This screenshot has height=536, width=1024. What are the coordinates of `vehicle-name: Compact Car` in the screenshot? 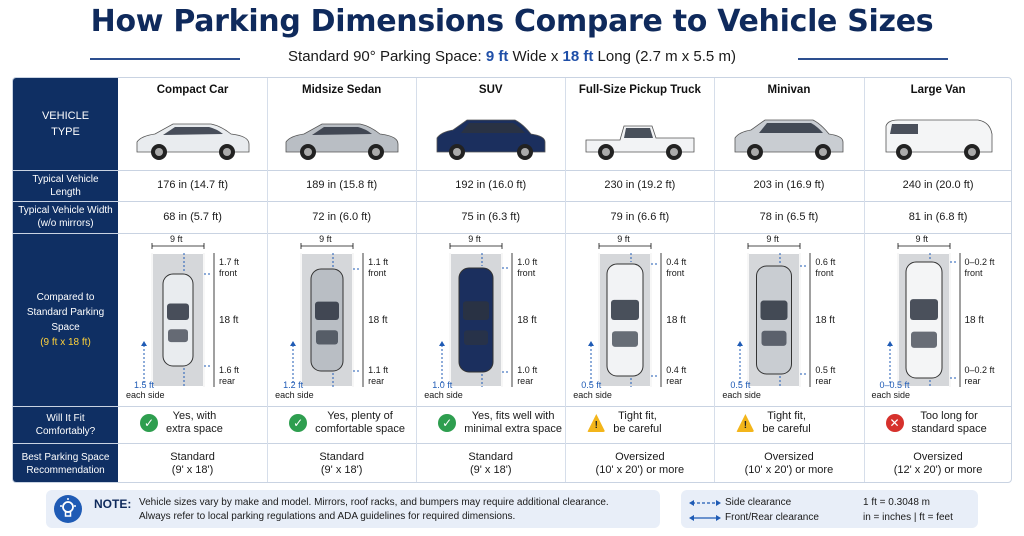 It's located at (192, 90).